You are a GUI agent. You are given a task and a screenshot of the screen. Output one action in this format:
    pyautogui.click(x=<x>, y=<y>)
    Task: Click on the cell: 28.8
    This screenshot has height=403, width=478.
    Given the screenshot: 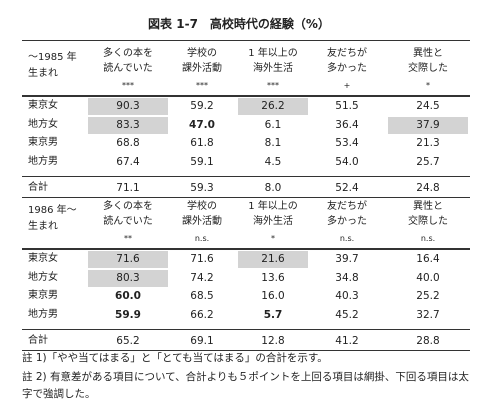 What is the action you would take?
    pyautogui.click(x=428, y=341)
    